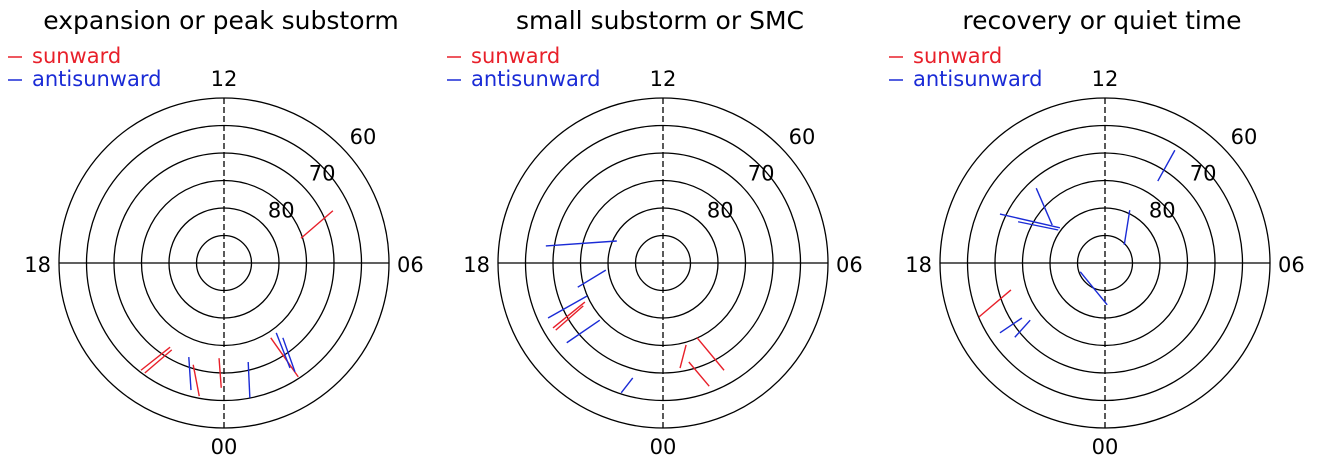 The width and height of the screenshot is (1322, 464). What do you see at coordinates (220, 20) in the screenshot?
I see `panel-title: expansion or peak substorm` at bounding box center [220, 20].